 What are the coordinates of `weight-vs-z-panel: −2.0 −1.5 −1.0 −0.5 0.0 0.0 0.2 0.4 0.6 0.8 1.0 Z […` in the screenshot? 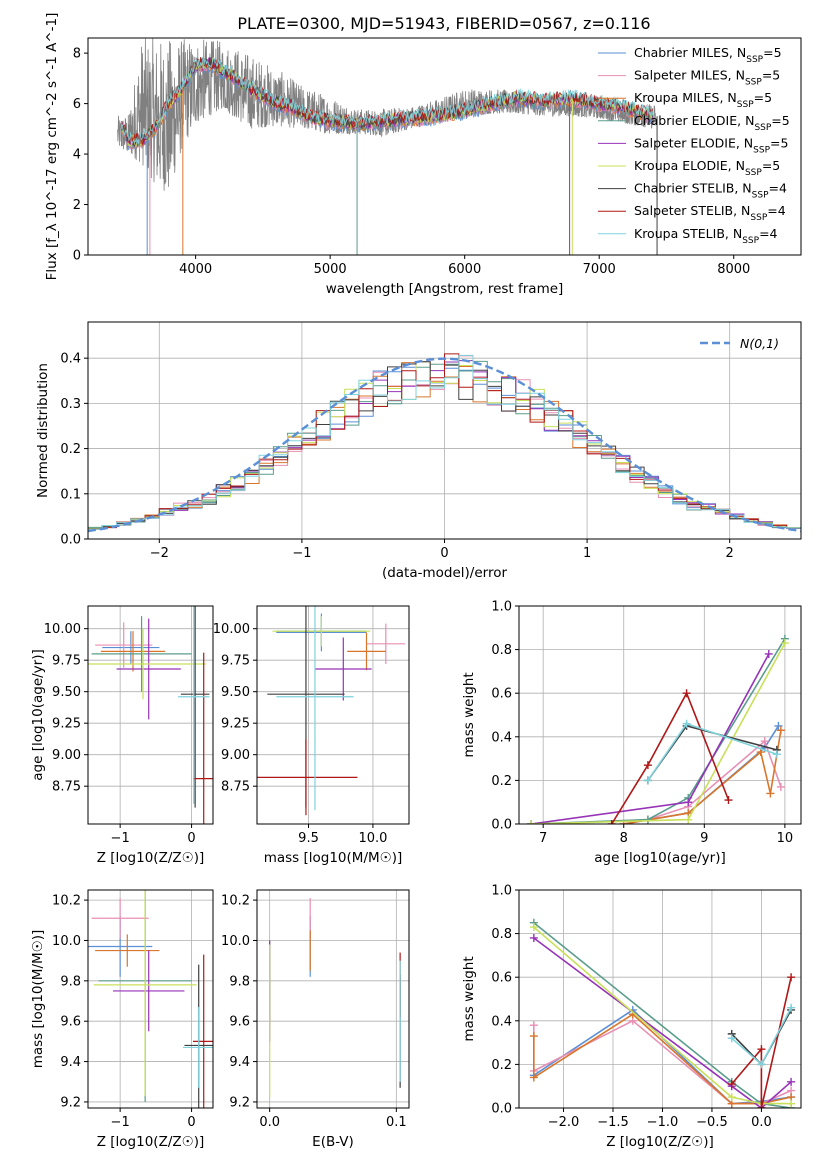 It's located at (631, 1017).